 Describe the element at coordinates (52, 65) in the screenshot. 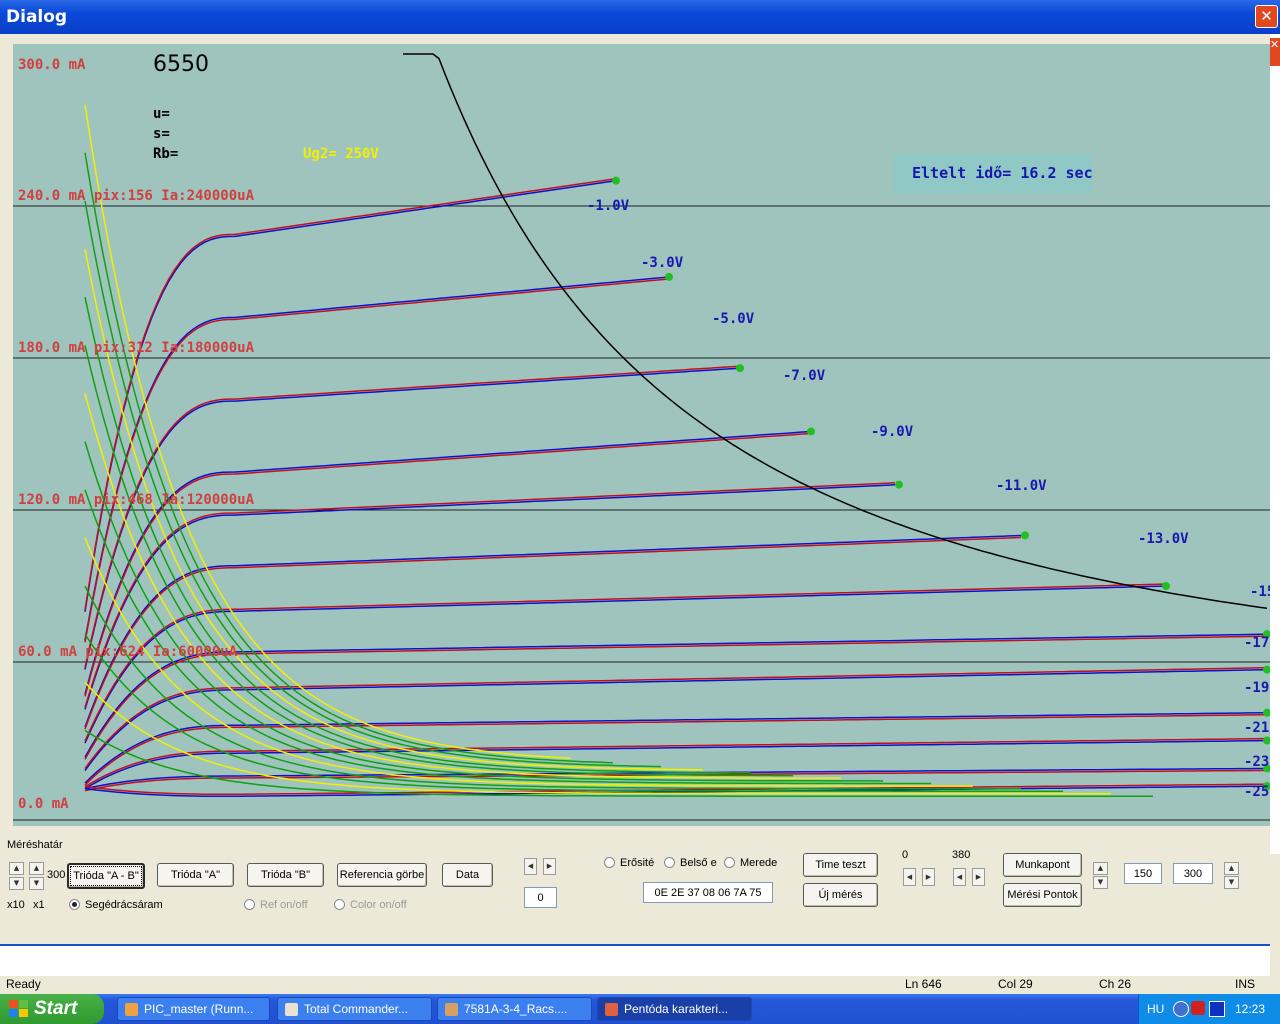

I see `y-label-0: 300.0 mA` at that location.